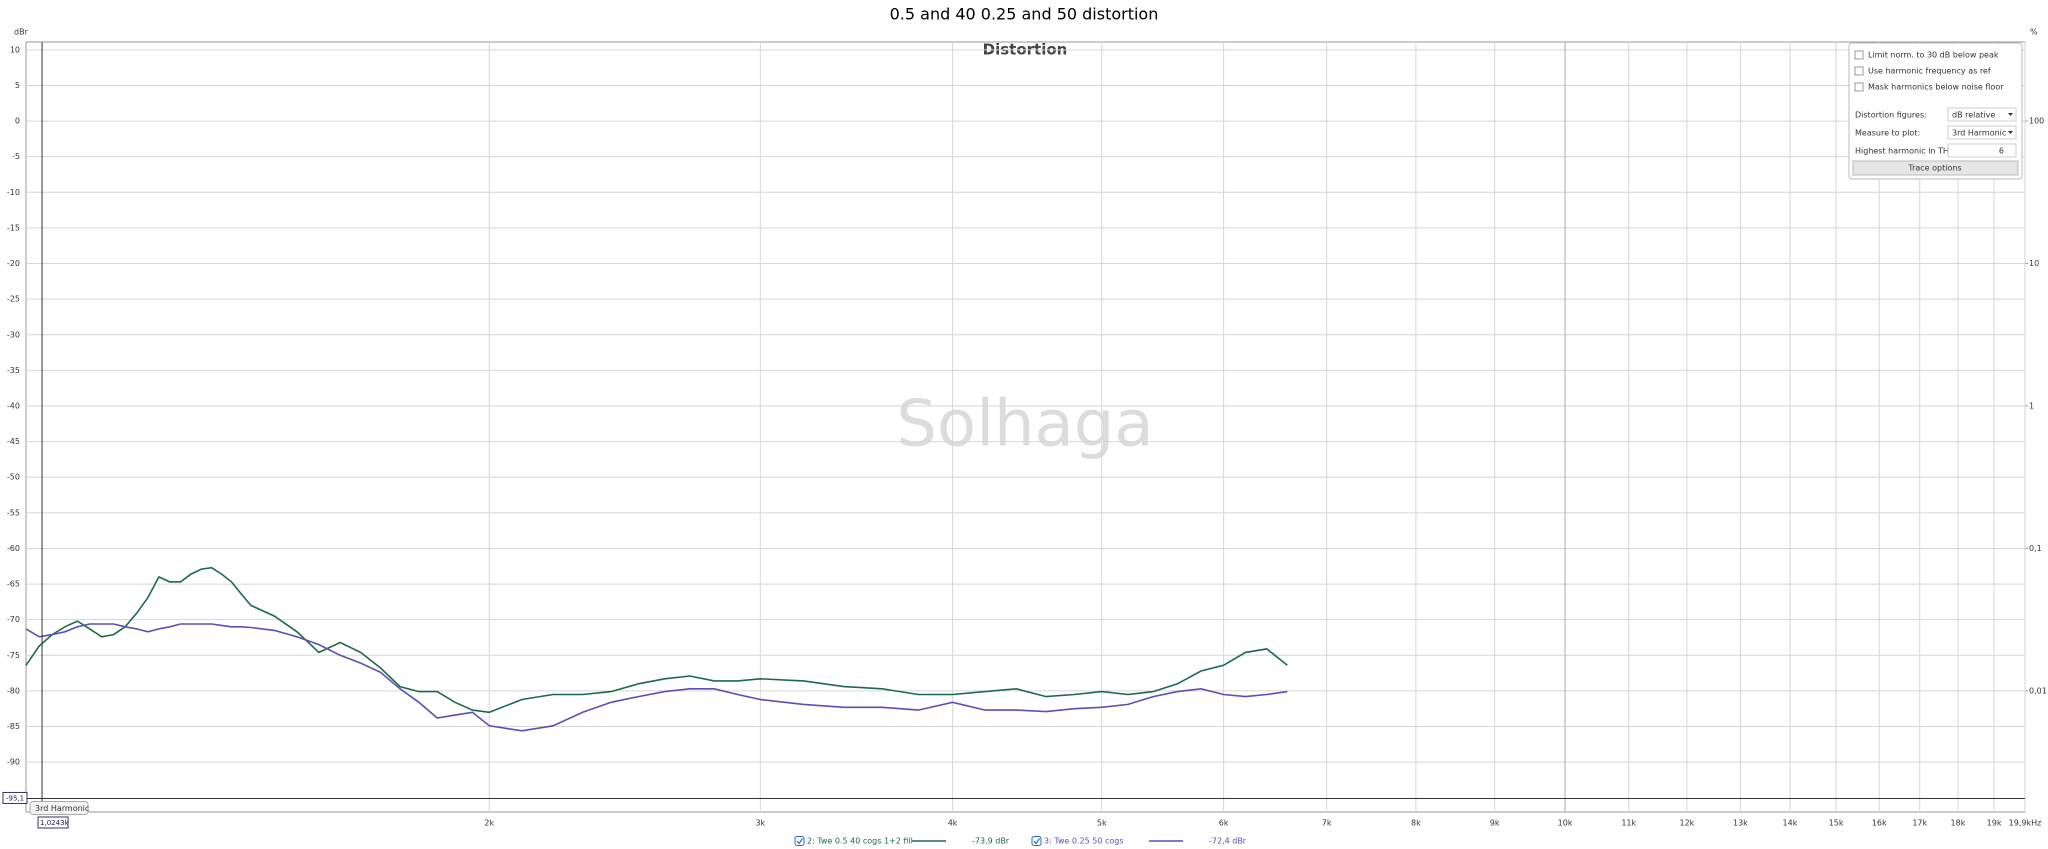  I want to click on spinner-value: 6, so click(2001, 151).